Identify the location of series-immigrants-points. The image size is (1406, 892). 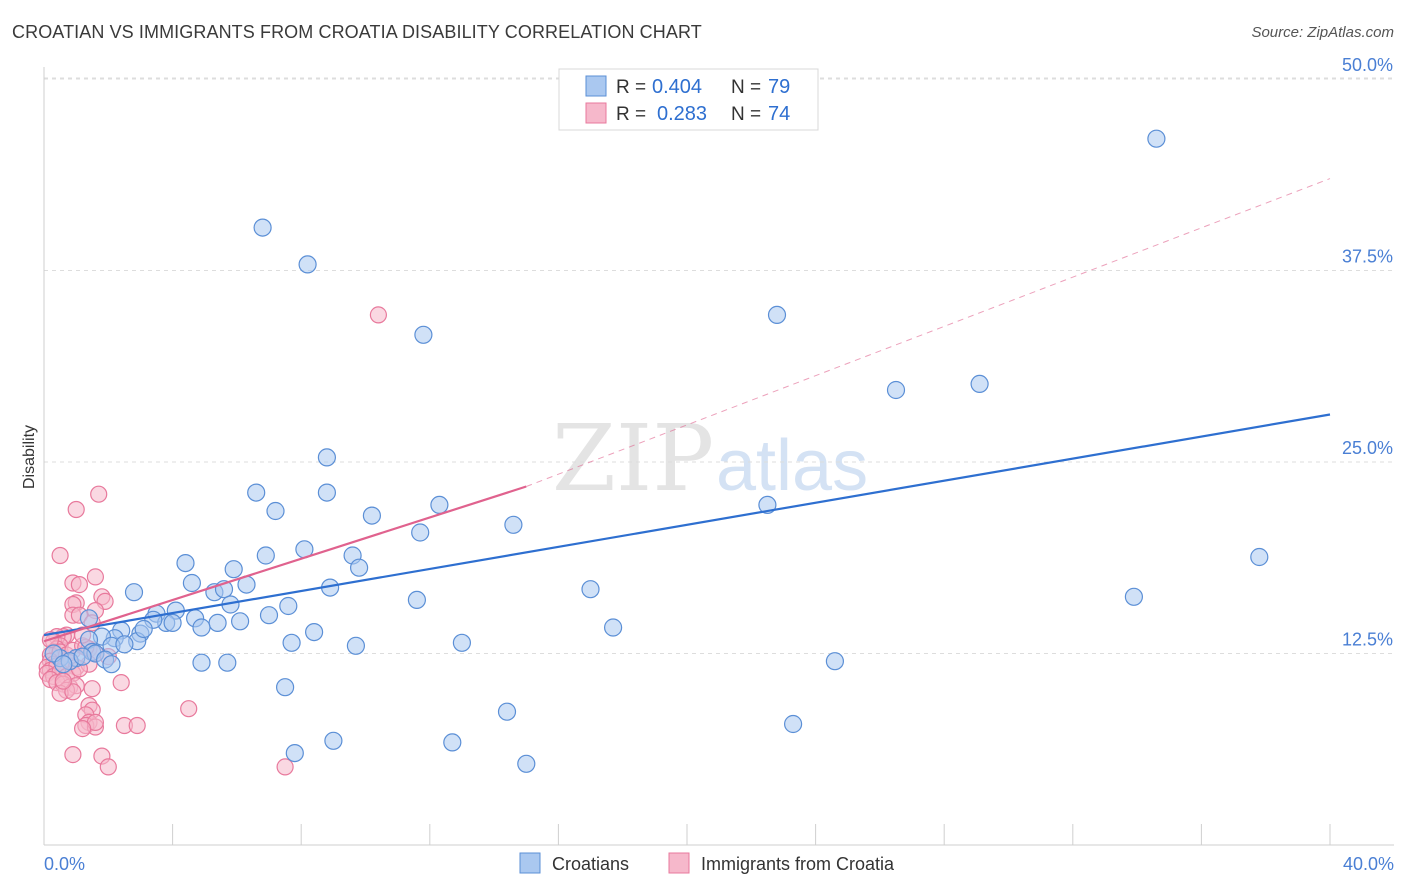
(212, 541).